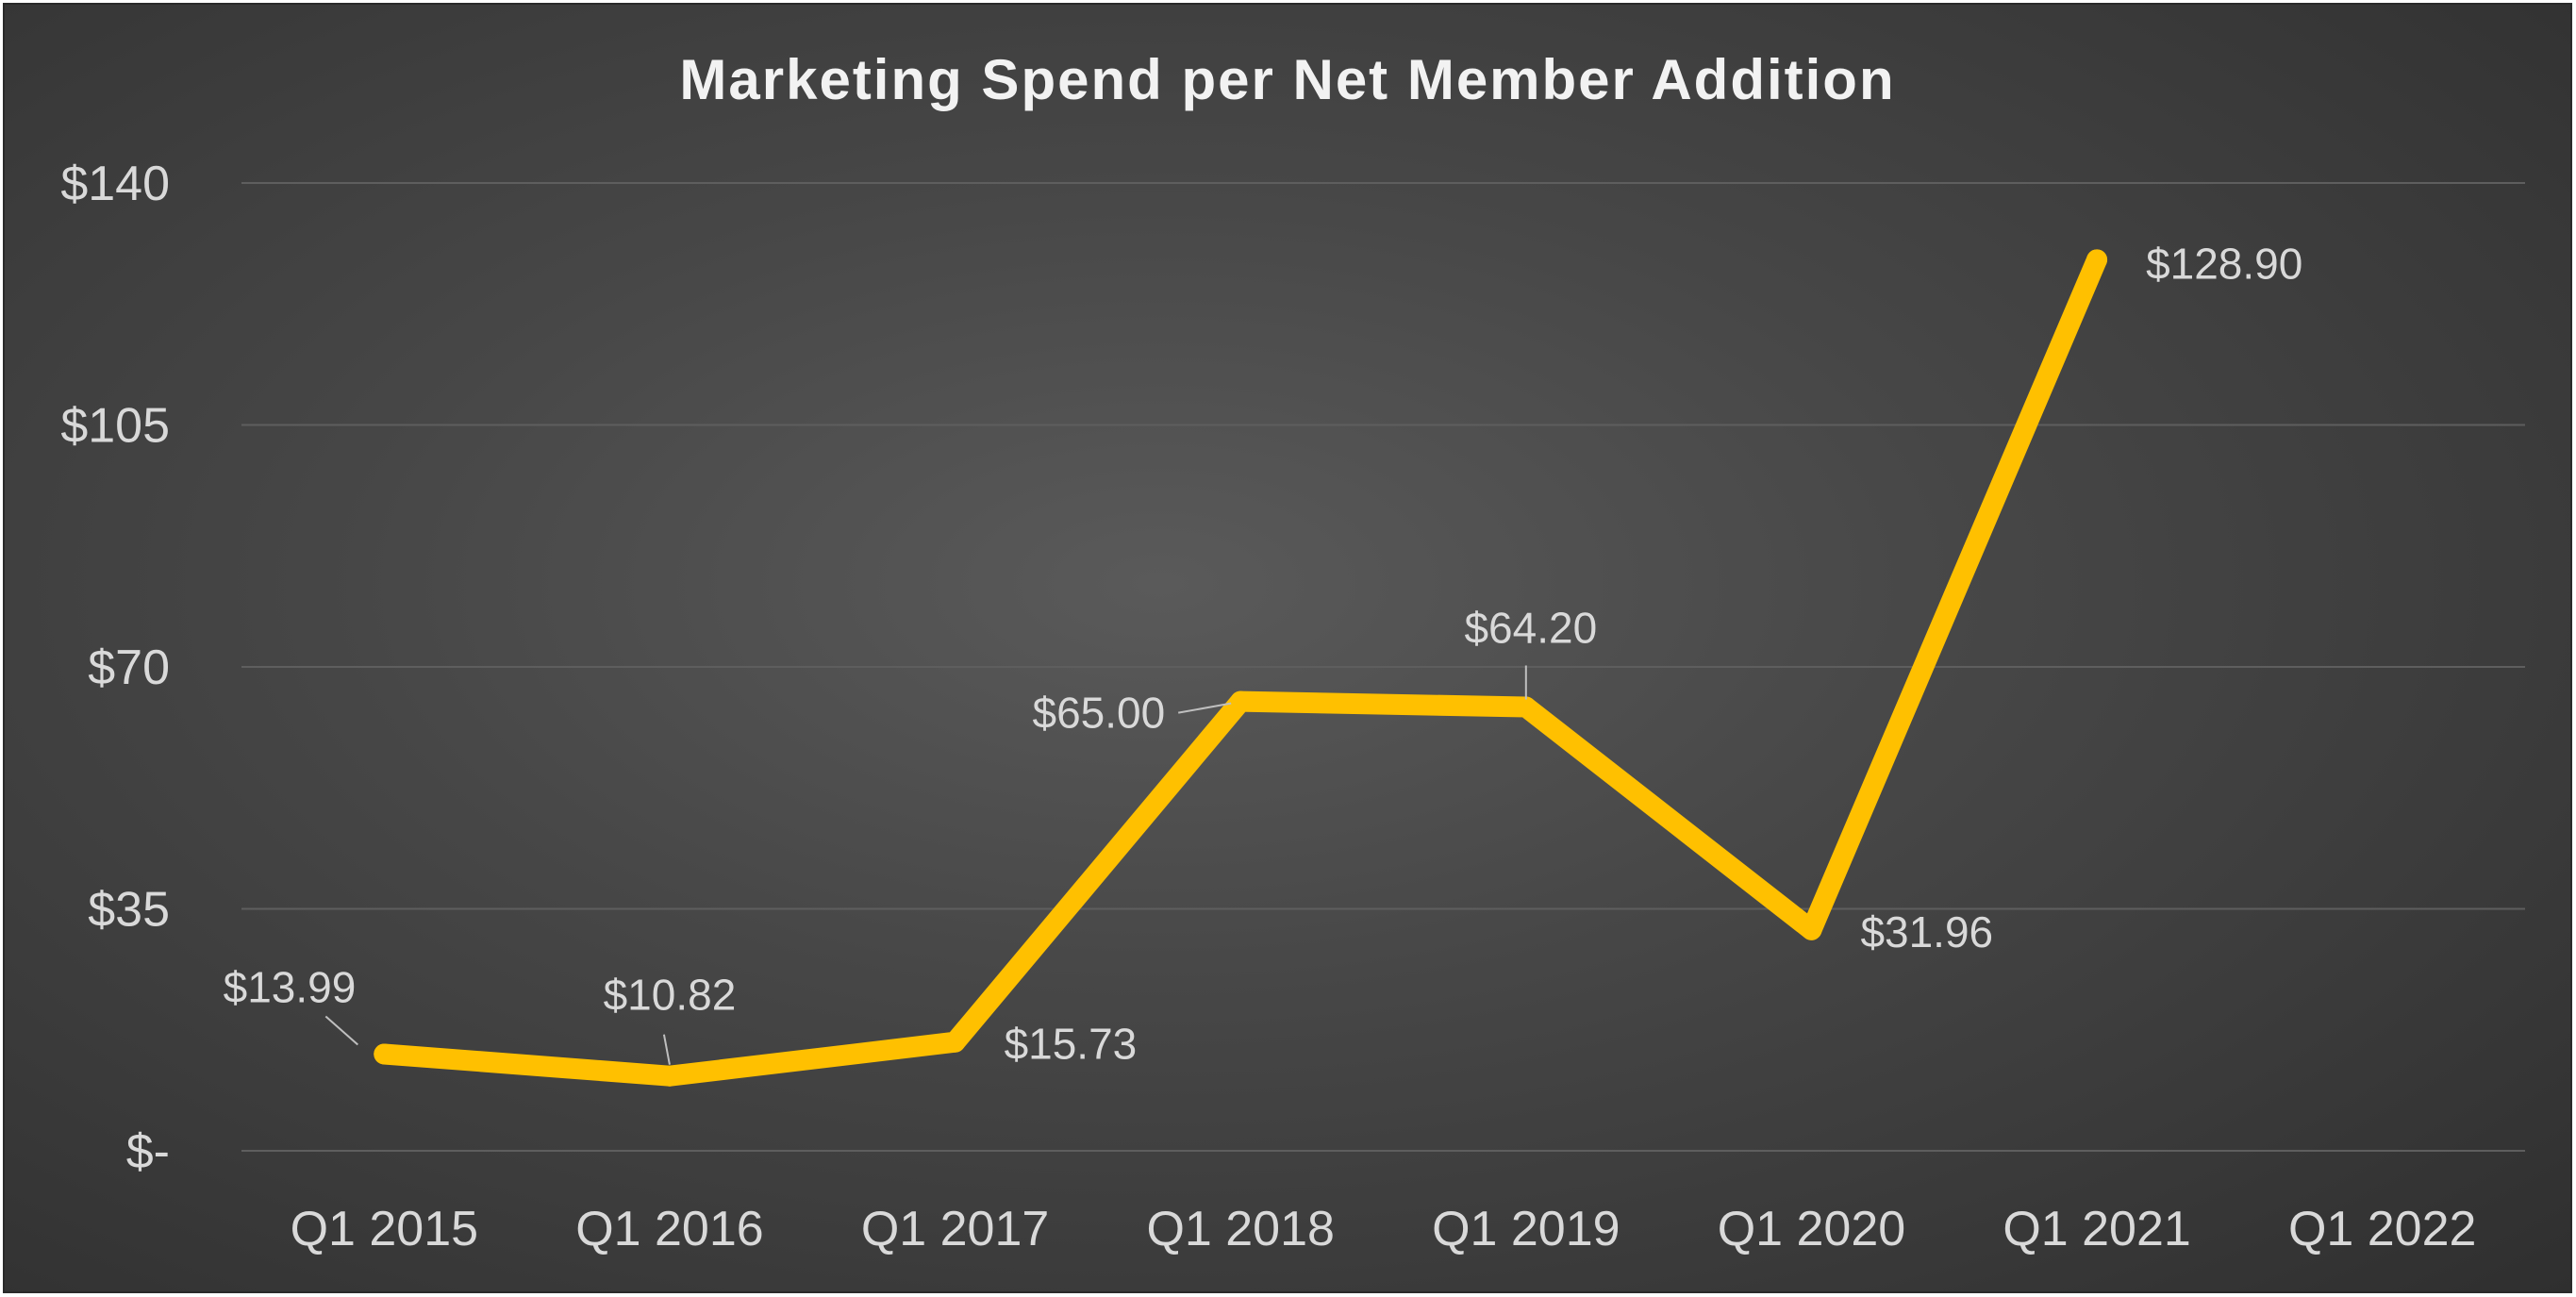 This screenshot has width=2576, height=1297. Describe the element at coordinates (669, 1229) in the screenshot. I see `x-tick-label: Q1 2016` at that location.